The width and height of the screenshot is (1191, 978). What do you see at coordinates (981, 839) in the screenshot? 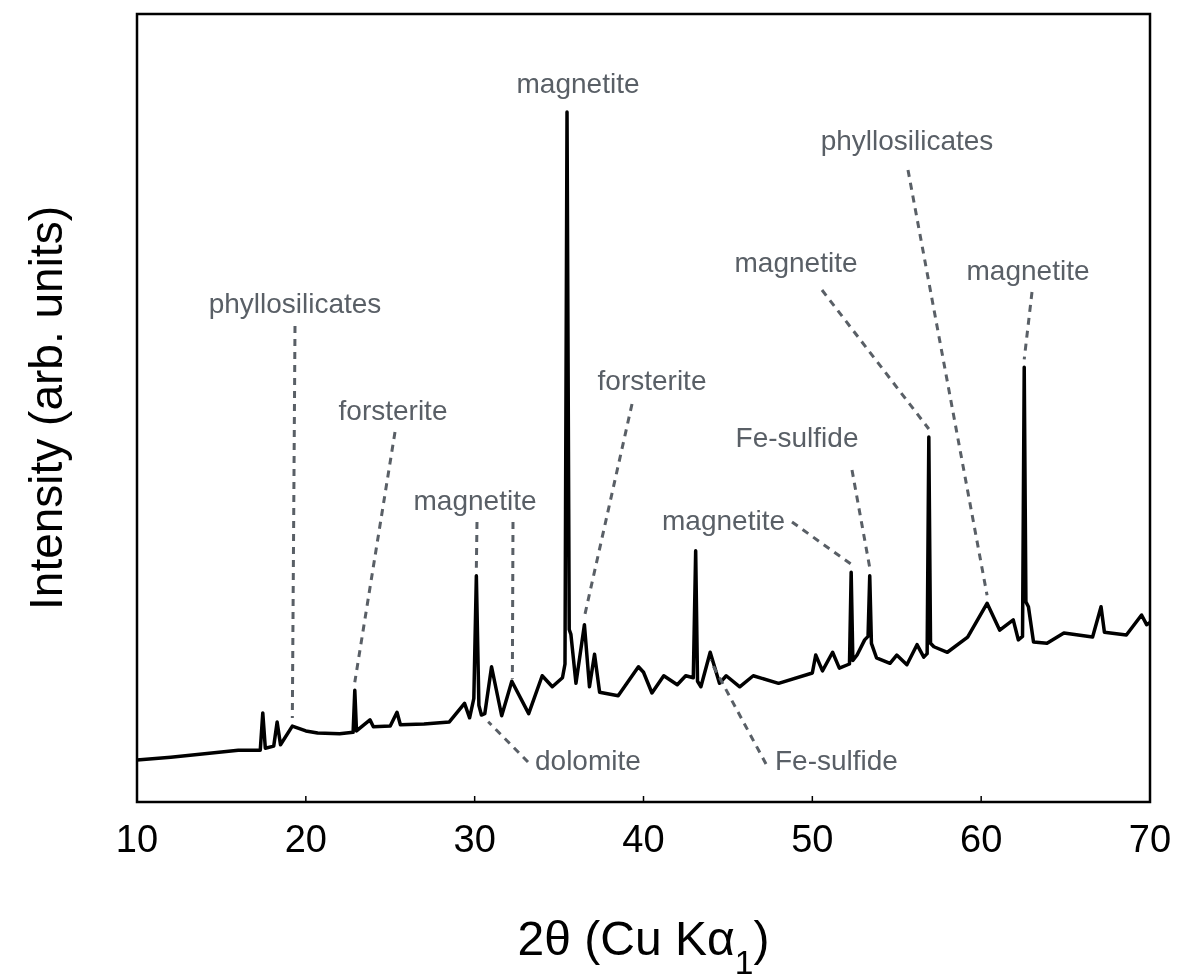
I see `x-tick-label: 60` at bounding box center [981, 839].